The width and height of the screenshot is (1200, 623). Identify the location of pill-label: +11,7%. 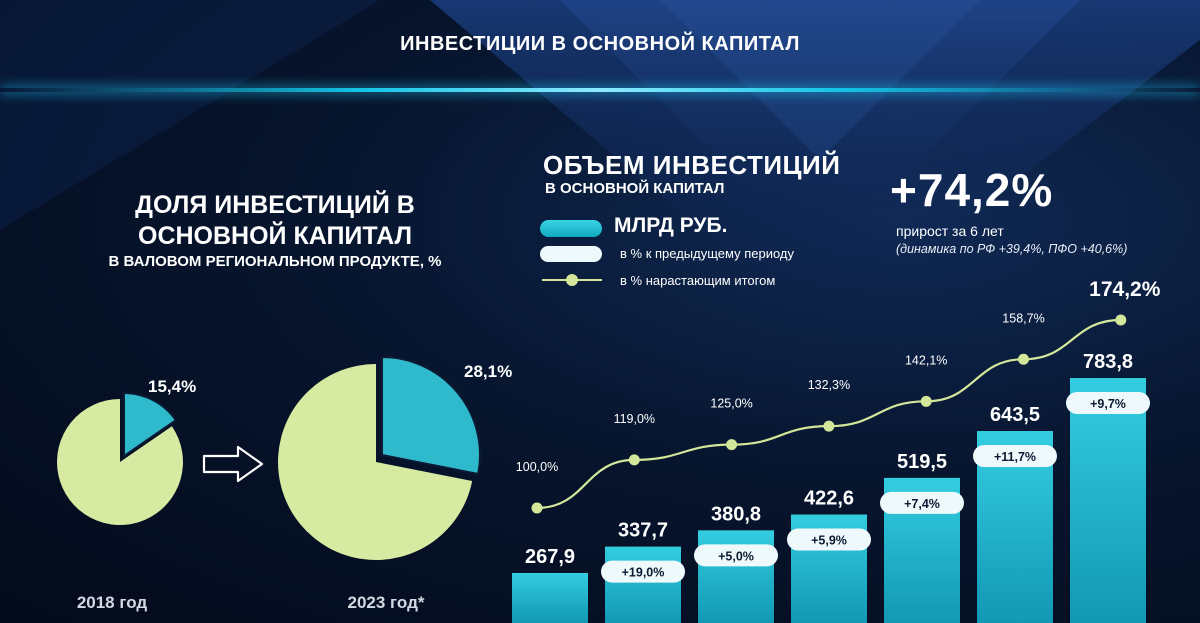
(1015, 457).